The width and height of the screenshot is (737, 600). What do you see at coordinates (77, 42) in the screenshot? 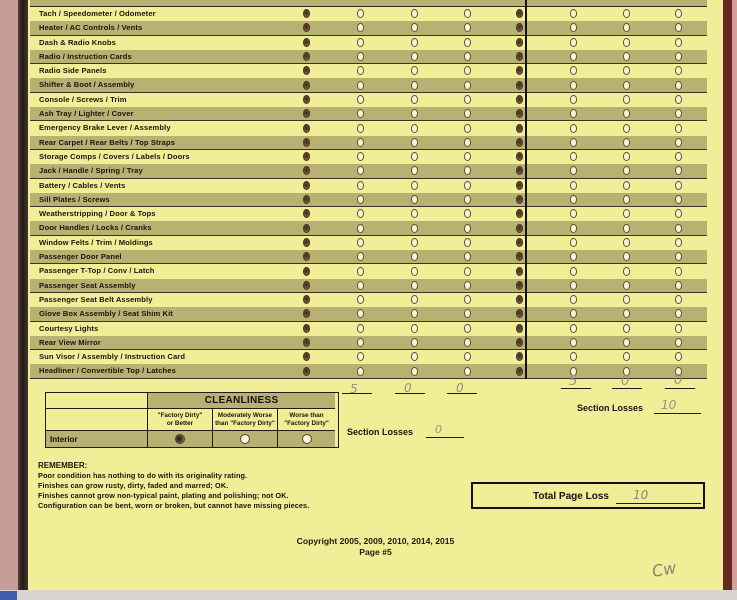
I see `row-label: Dash & Radio Knobs` at bounding box center [77, 42].